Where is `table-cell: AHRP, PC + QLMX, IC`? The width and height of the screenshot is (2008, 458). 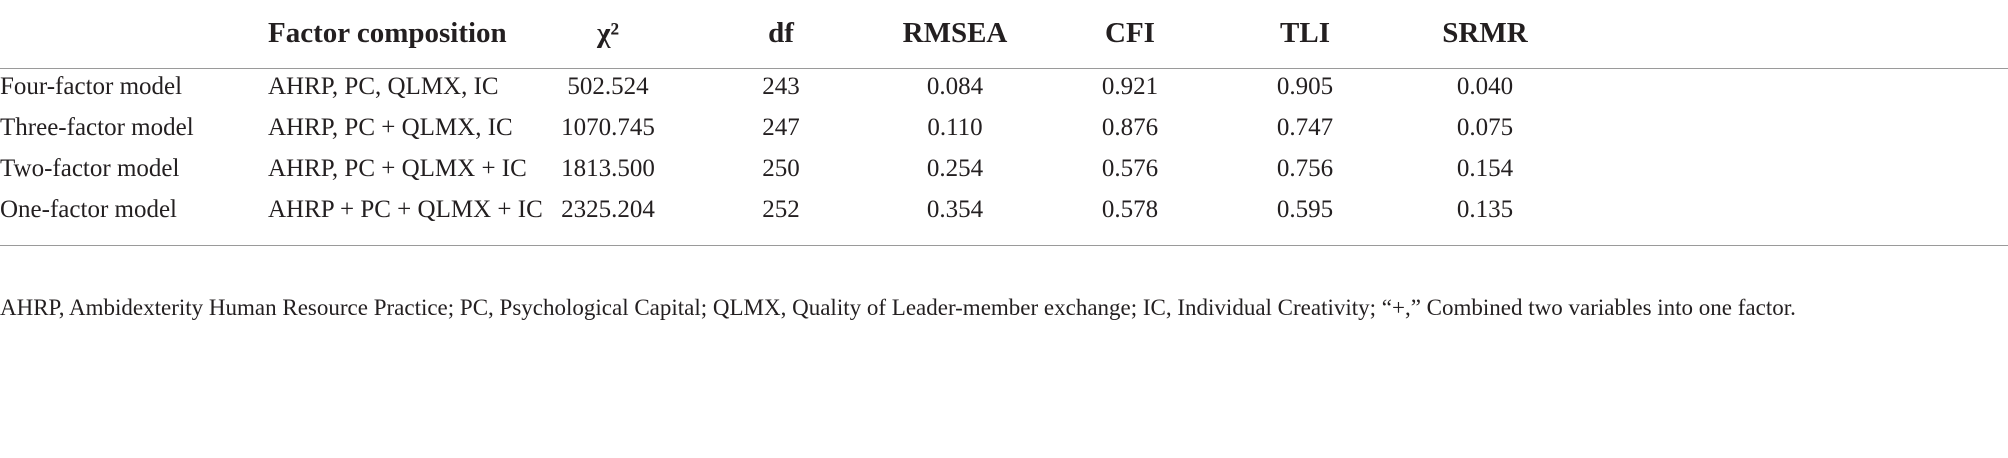
table-cell: AHRP, PC + QLMX, IC is located at coordinates (390, 127).